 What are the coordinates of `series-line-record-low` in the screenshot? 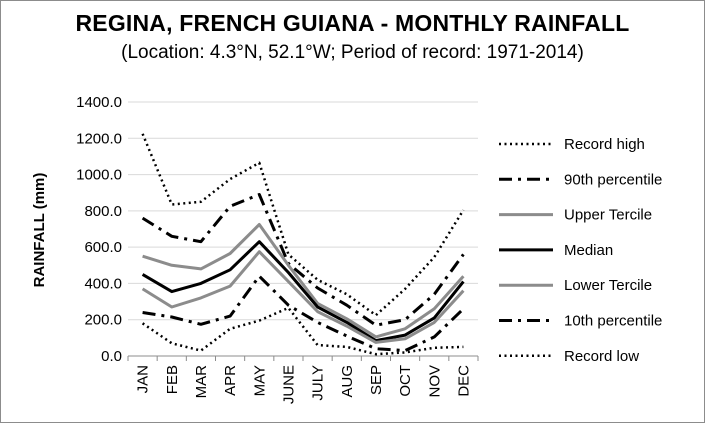 It's located at (302, 331).